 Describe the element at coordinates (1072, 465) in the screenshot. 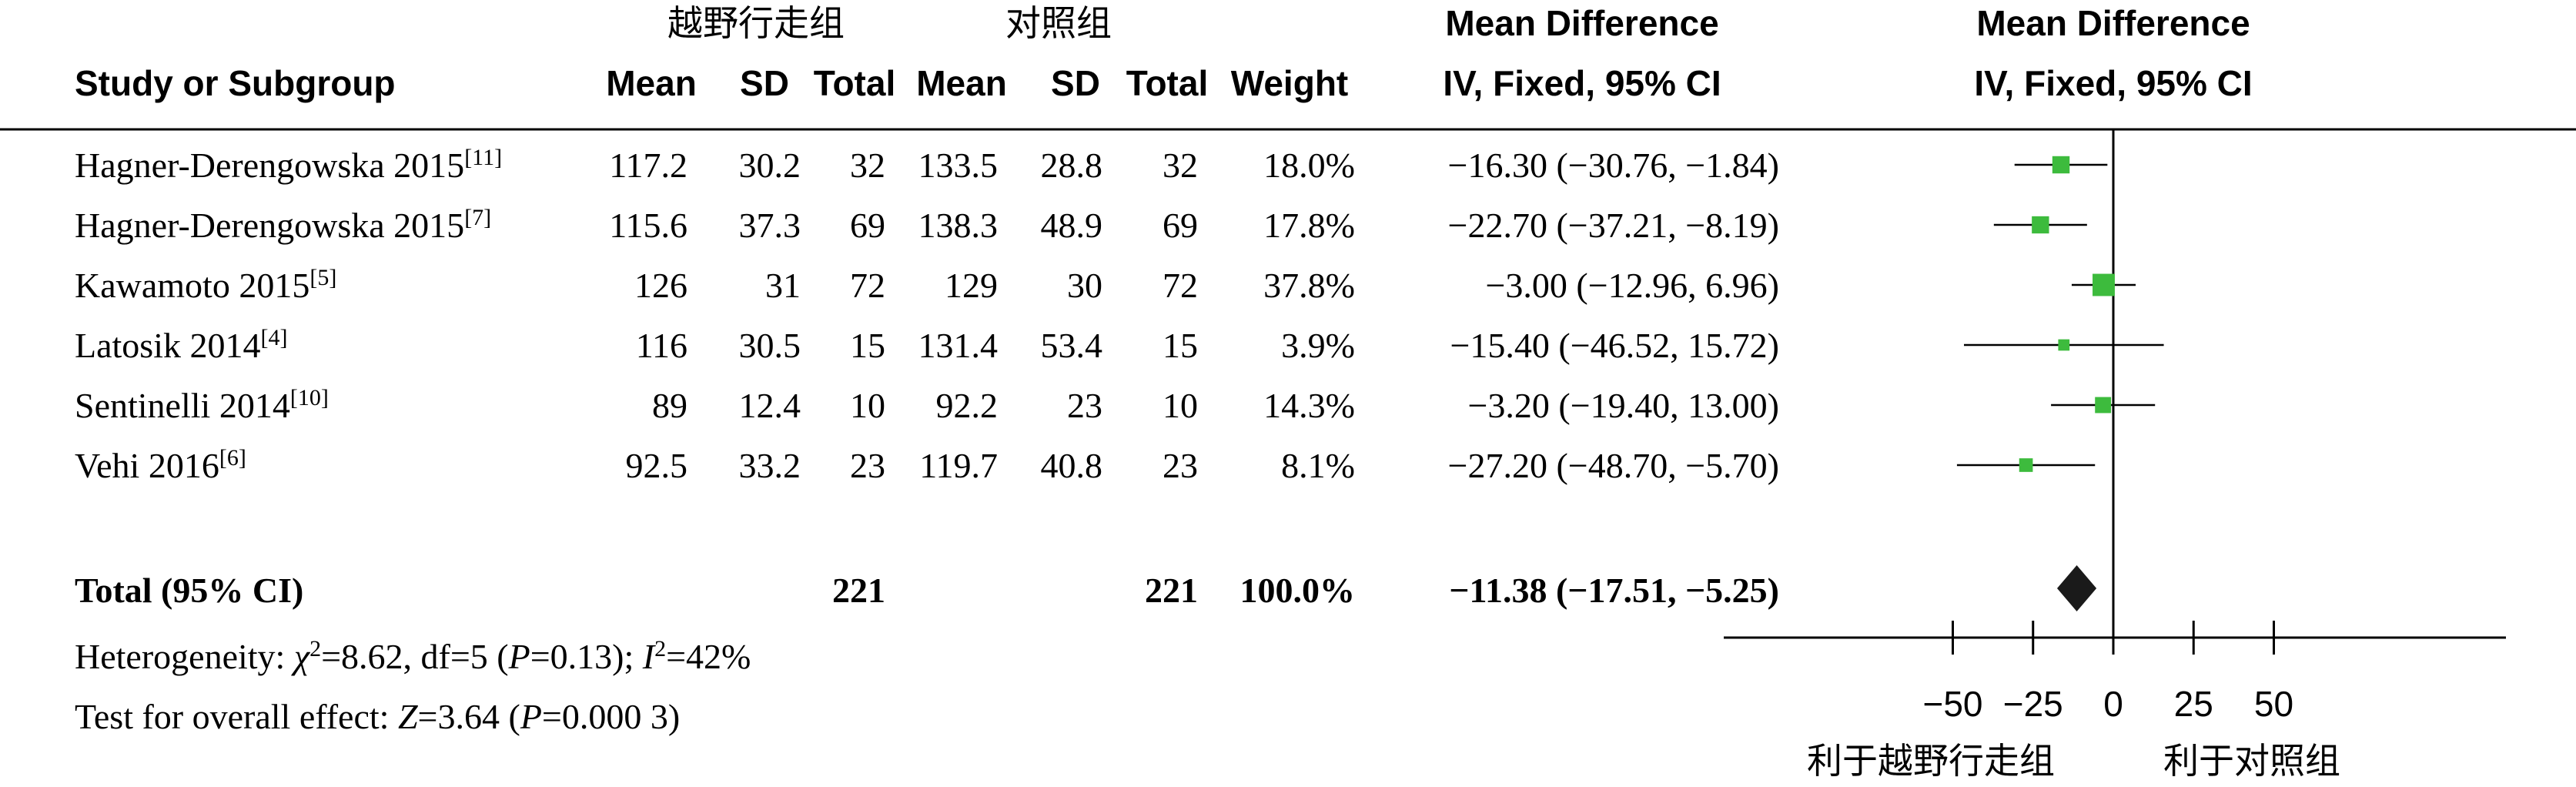

I see `ctrl-sd-cell: 40.8` at that location.